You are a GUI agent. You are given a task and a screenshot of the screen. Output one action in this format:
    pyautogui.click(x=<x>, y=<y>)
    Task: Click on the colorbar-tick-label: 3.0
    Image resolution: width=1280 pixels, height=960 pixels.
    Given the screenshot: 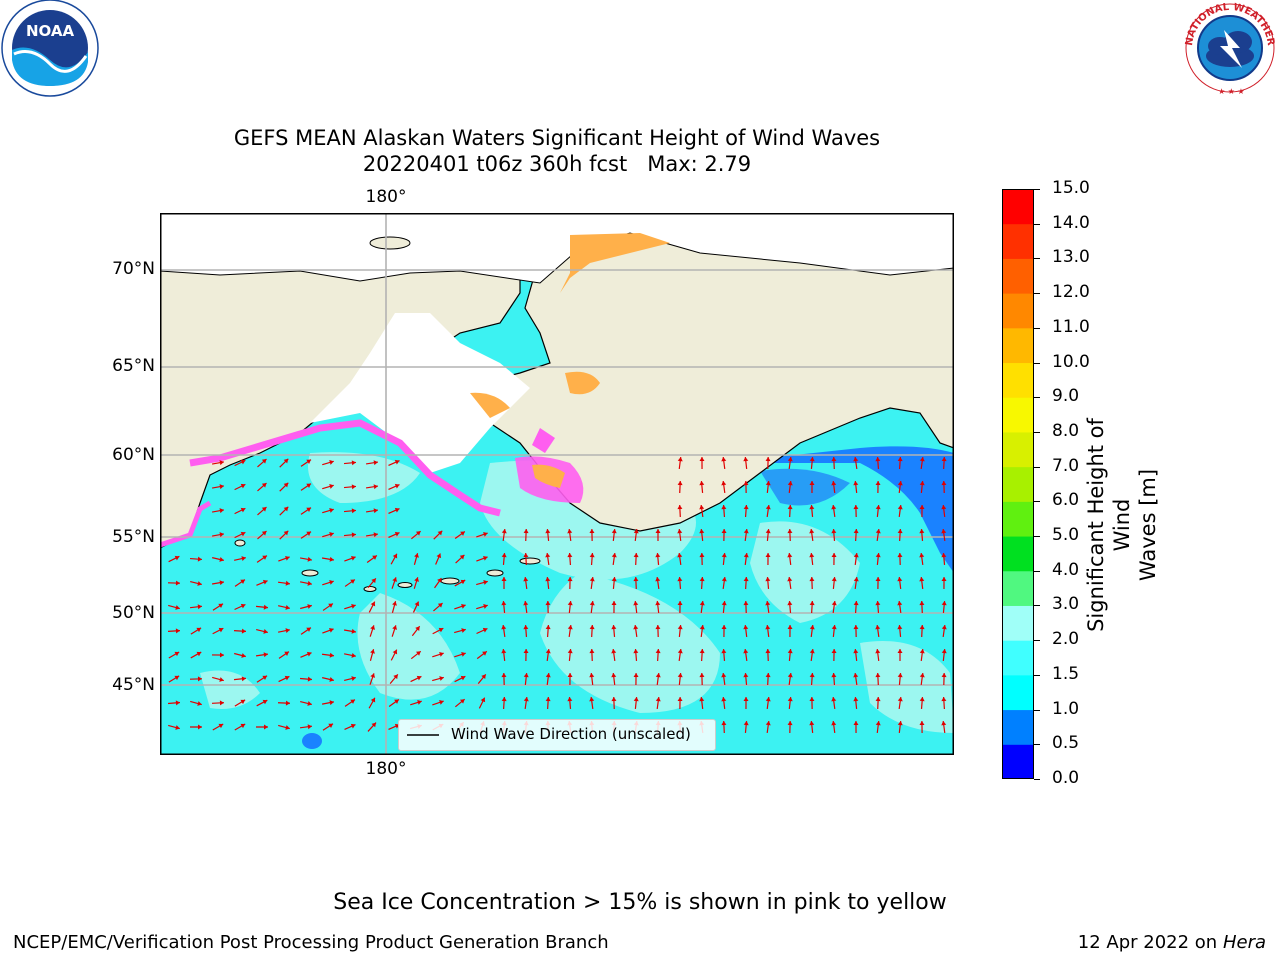 What is the action you would take?
    pyautogui.click(x=1066, y=604)
    